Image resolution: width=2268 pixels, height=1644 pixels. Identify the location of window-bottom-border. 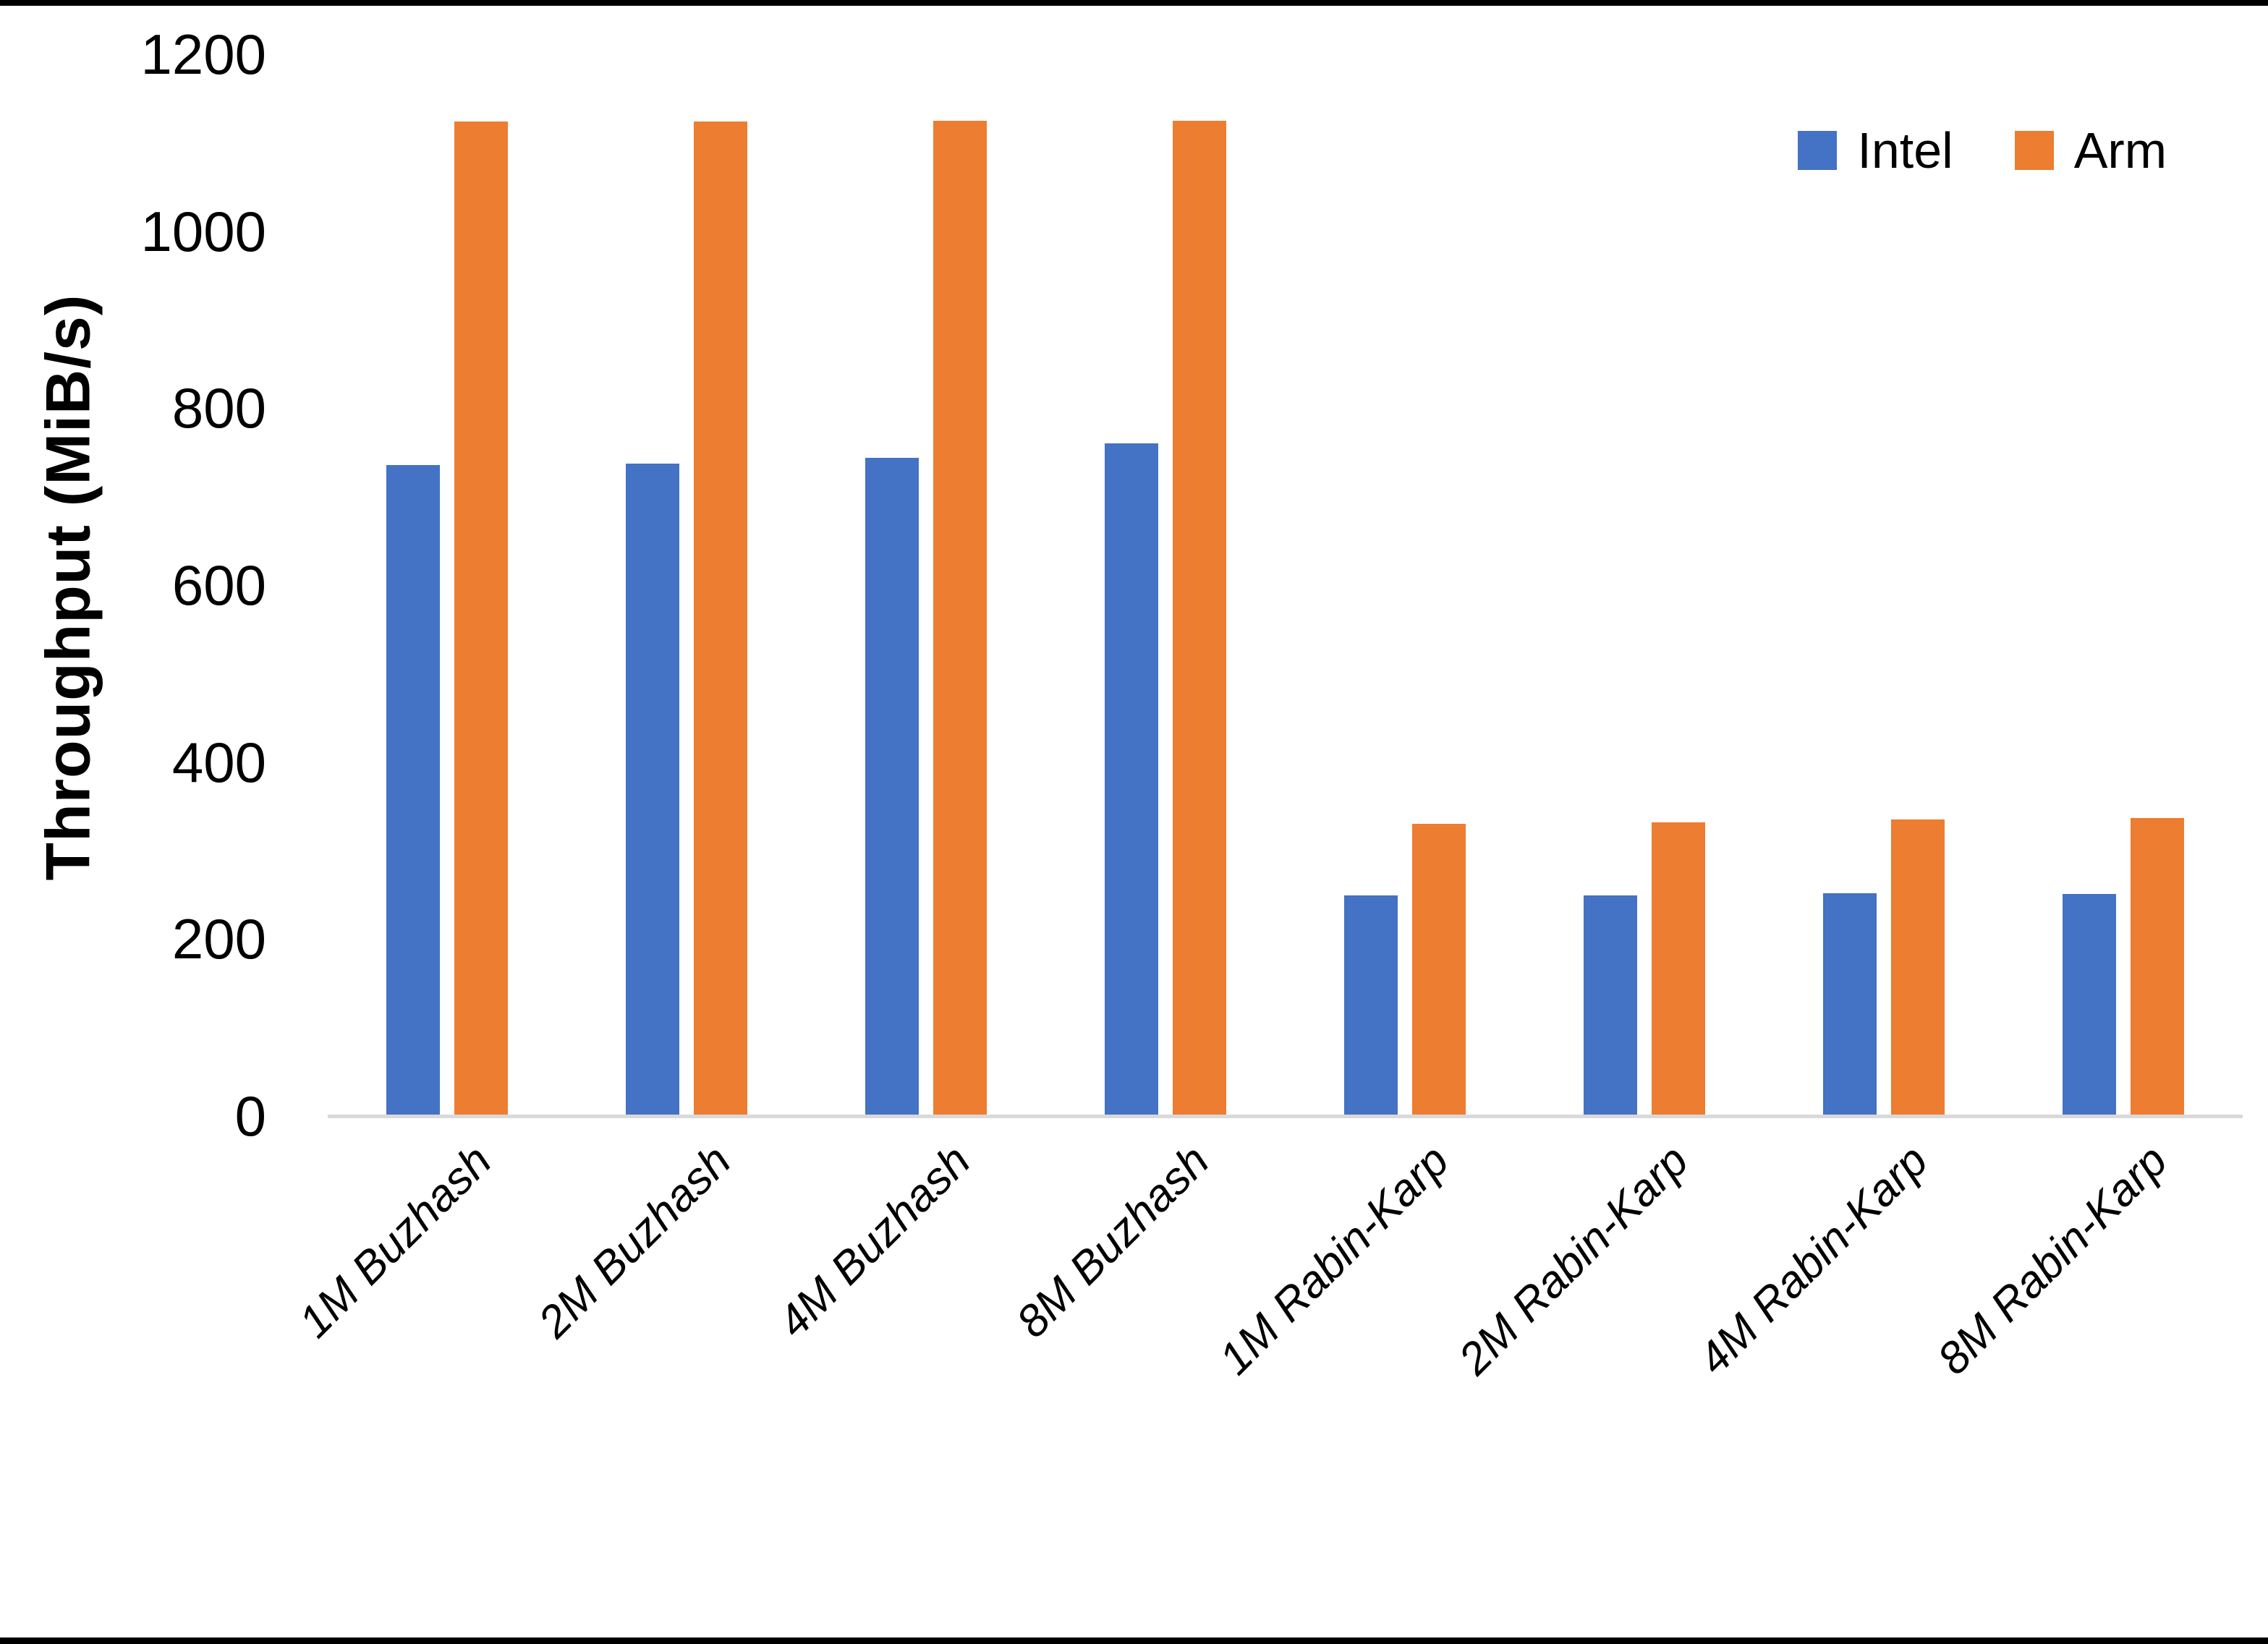
(1134, 1640).